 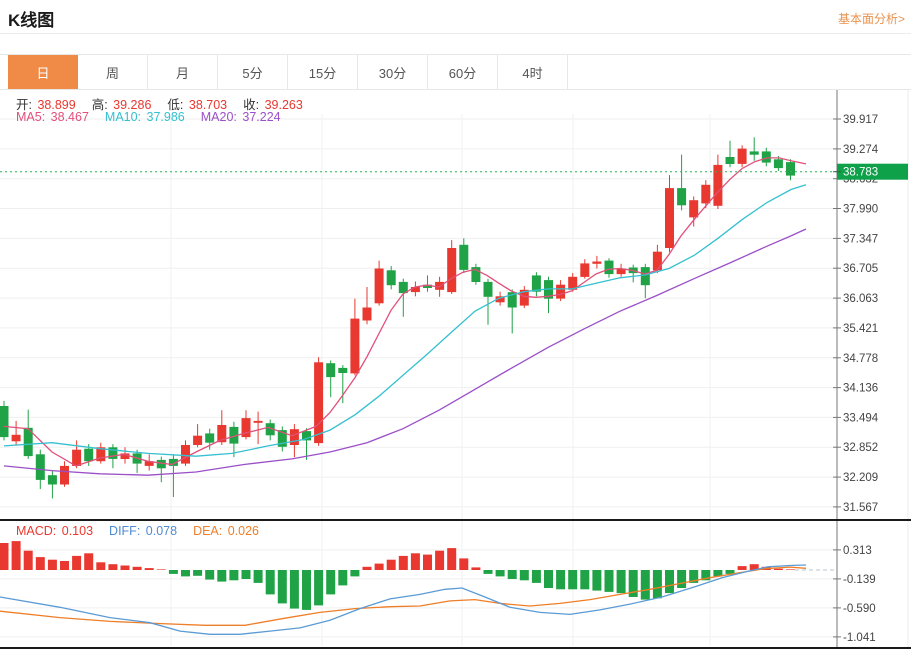 What do you see at coordinates (860, 173) in the screenshot?
I see `svg-text: 38.783` at bounding box center [860, 173].